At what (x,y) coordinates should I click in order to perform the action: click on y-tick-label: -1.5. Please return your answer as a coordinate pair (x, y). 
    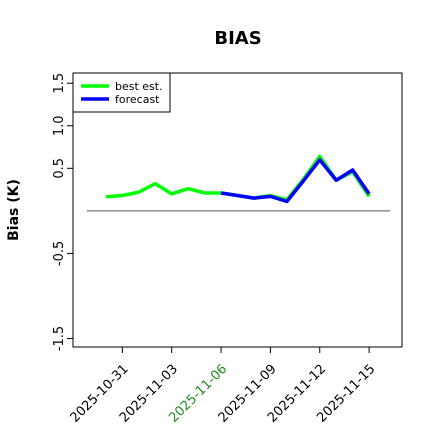
    Looking at the image, I should click on (59, 338).